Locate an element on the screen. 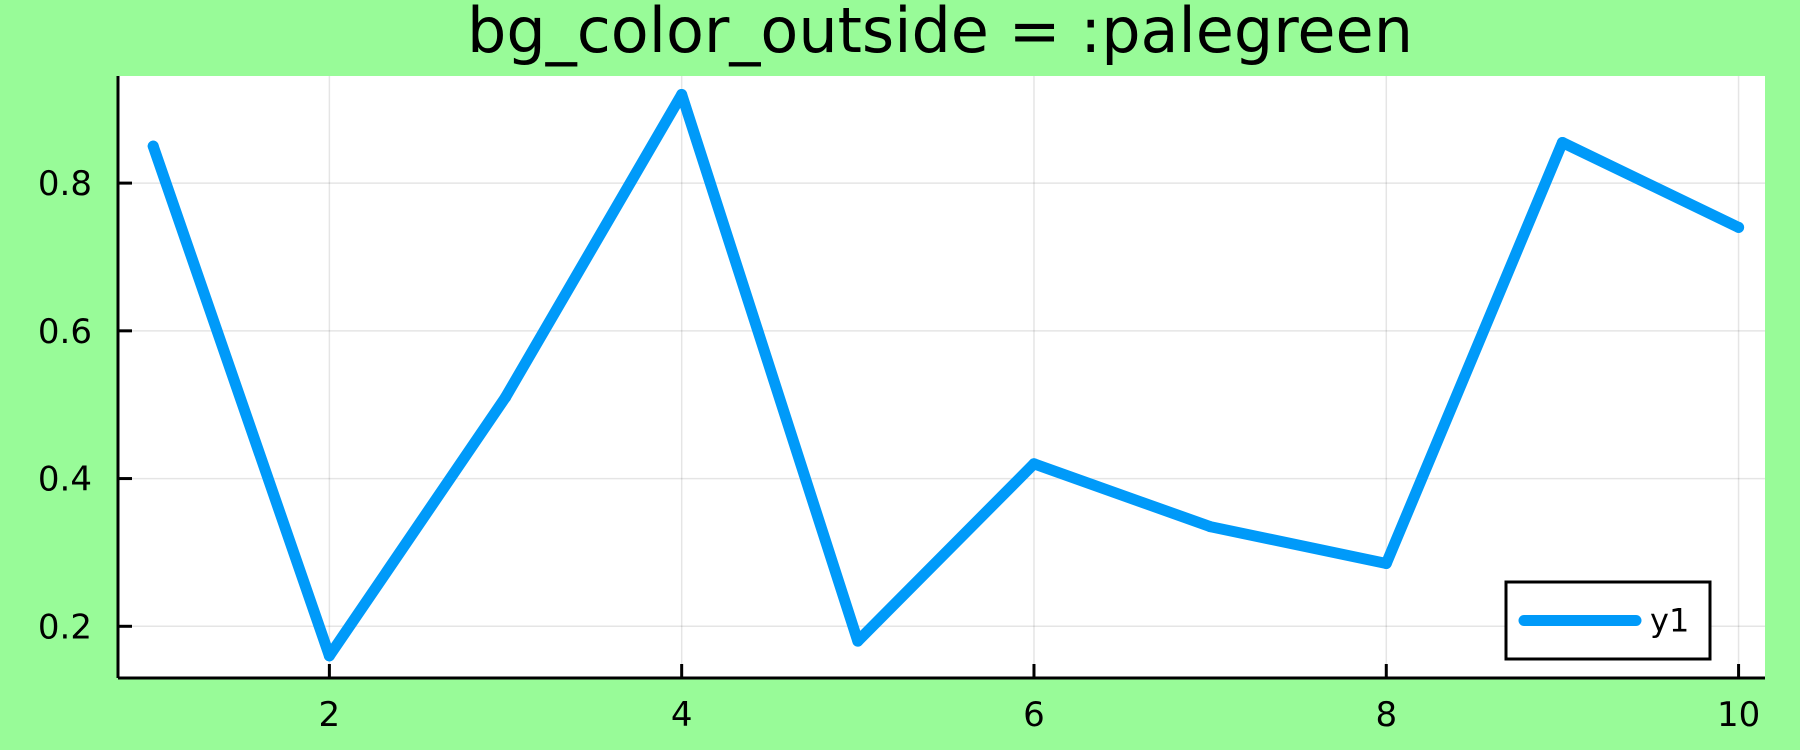 This screenshot has width=1800, height=750. x-tick-label-4: 4 is located at coordinates (682, 715).